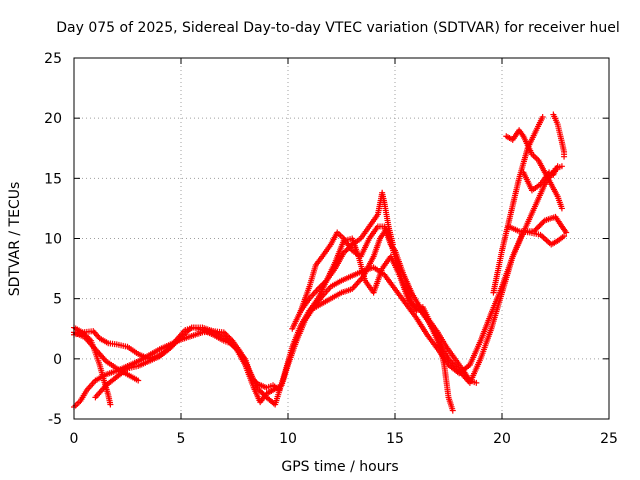  Describe the element at coordinates (502, 439) in the screenshot. I see `x-tick-label: 20` at that location.